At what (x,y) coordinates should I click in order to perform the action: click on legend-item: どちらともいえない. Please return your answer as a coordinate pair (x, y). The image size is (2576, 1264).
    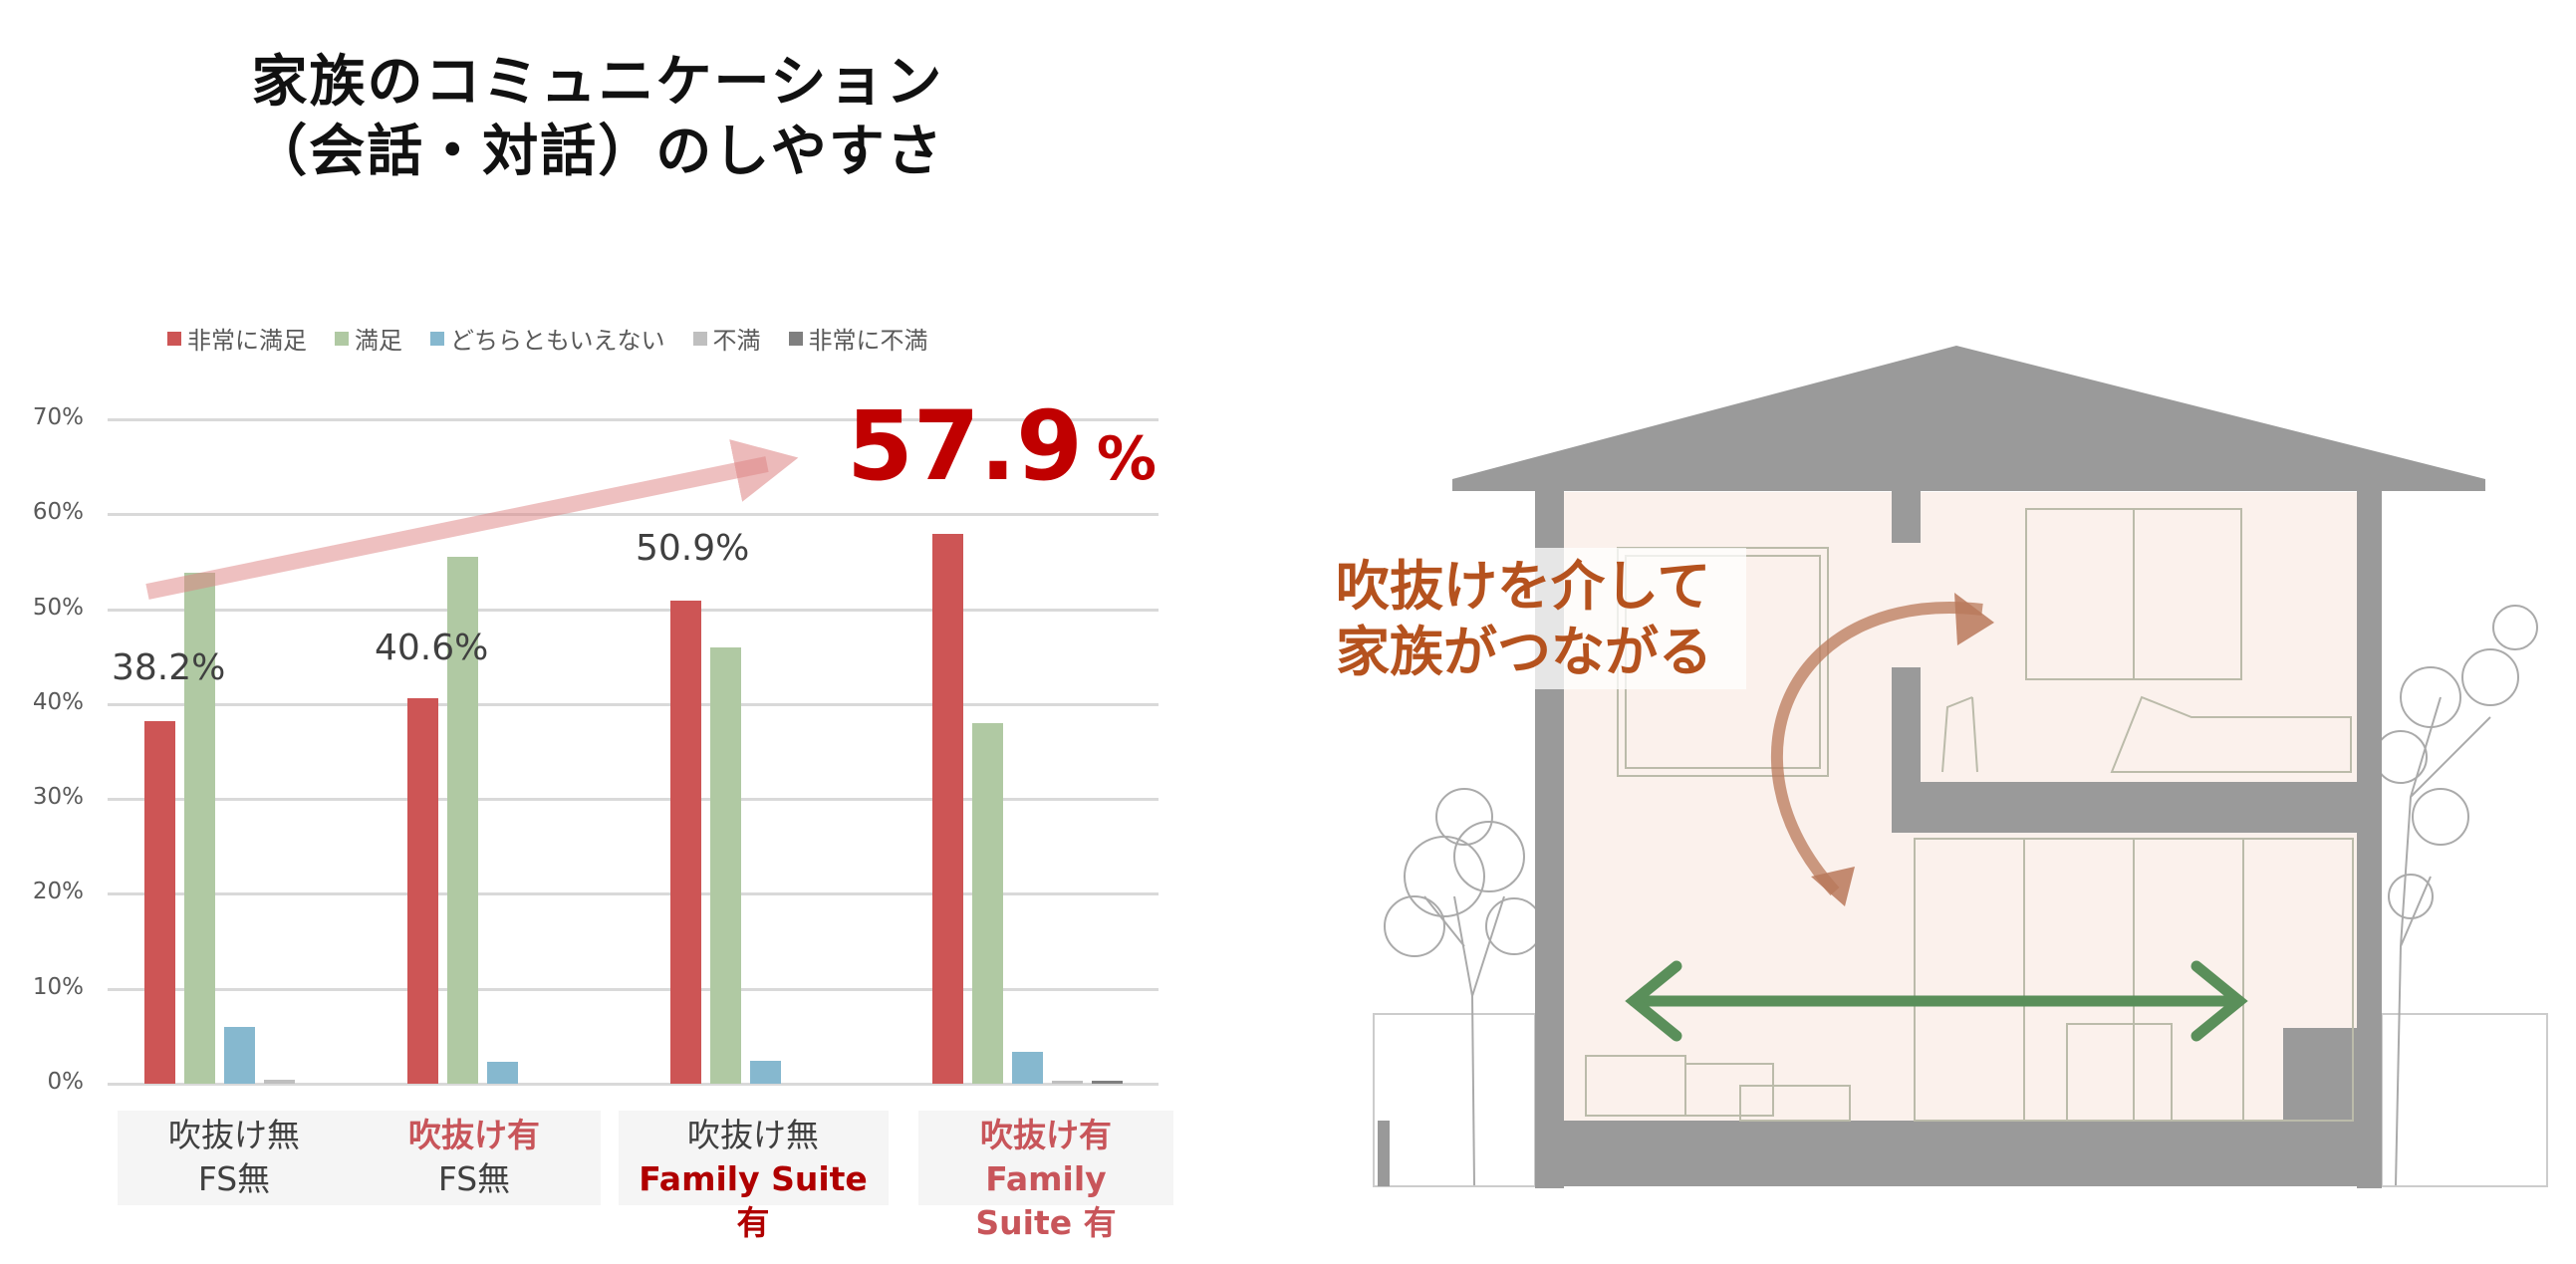
    Looking at the image, I should click on (547, 338).